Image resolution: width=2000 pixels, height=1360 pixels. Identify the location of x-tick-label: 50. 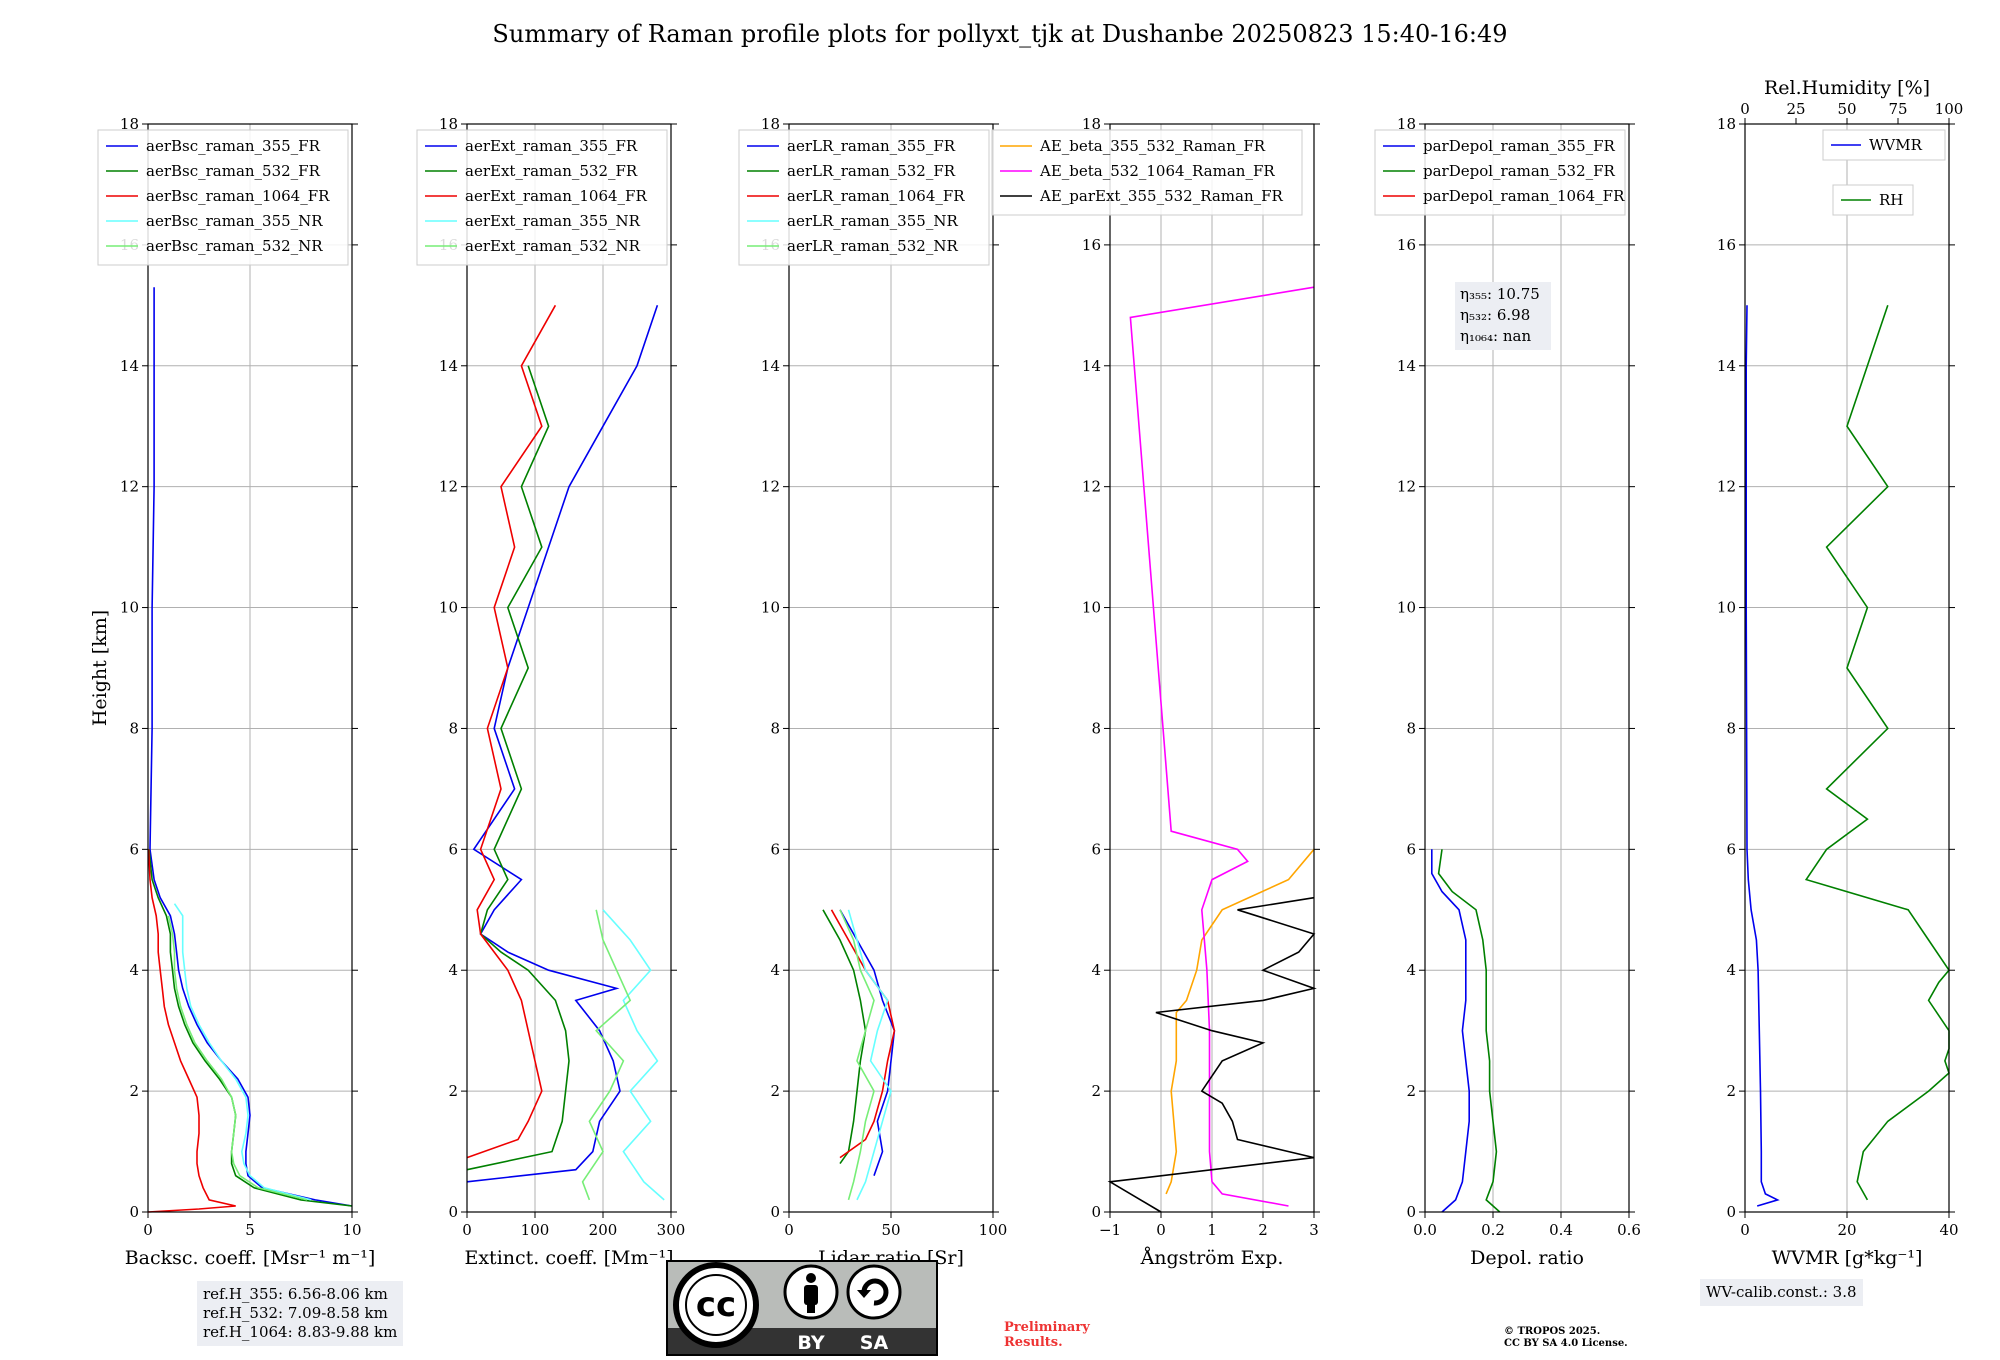
(890, 1230).